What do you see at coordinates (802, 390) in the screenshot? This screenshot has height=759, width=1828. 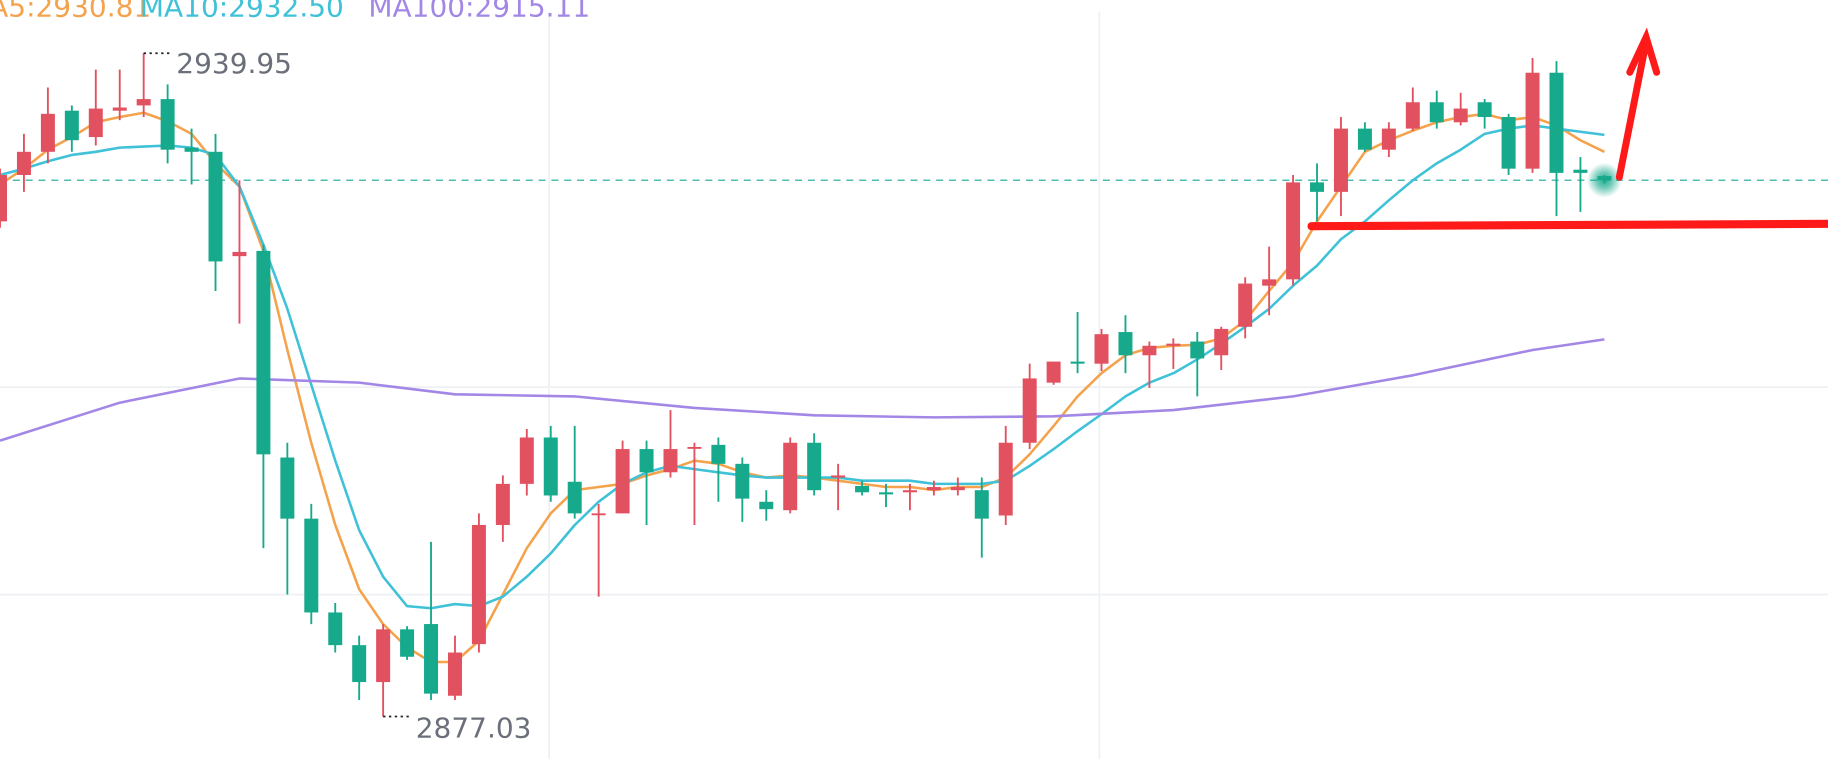 I see `ma-line` at bounding box center [802, 390].